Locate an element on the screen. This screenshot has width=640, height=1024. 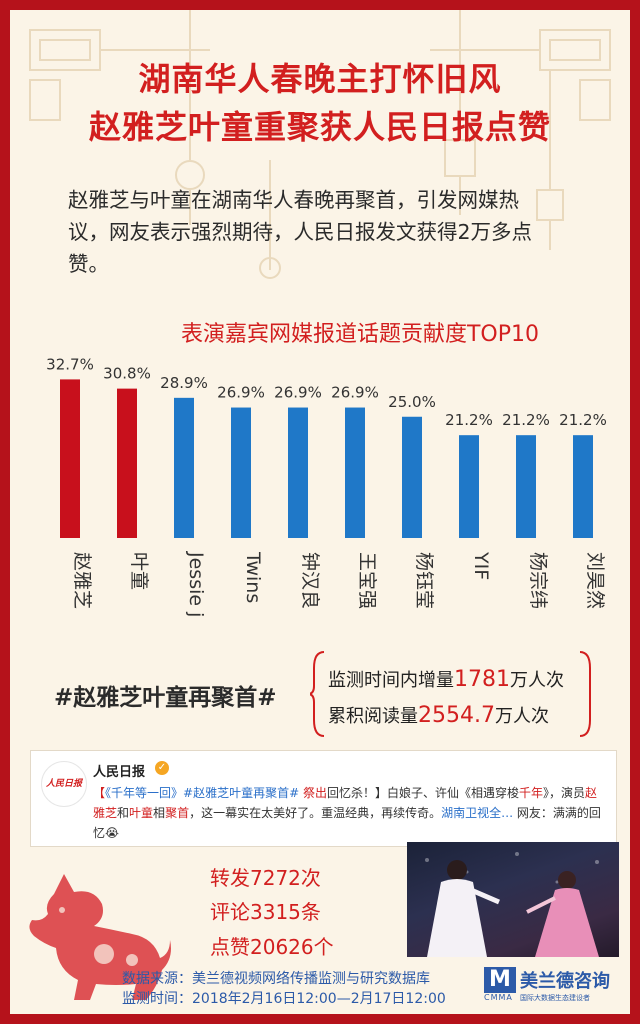
category-label: 杨钰莹 is located at coordinates (424, 580).